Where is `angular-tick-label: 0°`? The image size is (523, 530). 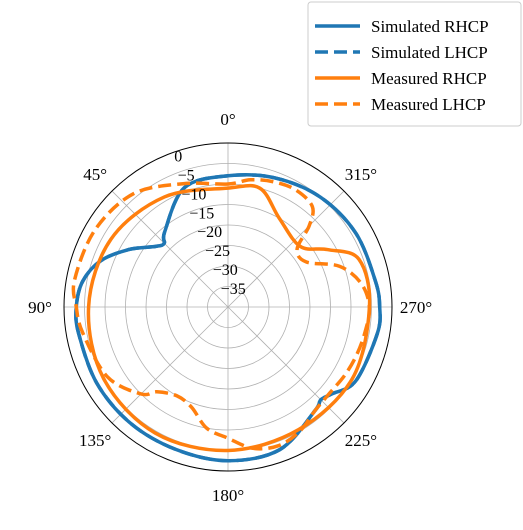
angular-tick-label: 0° is located at coordinates (227, 119).